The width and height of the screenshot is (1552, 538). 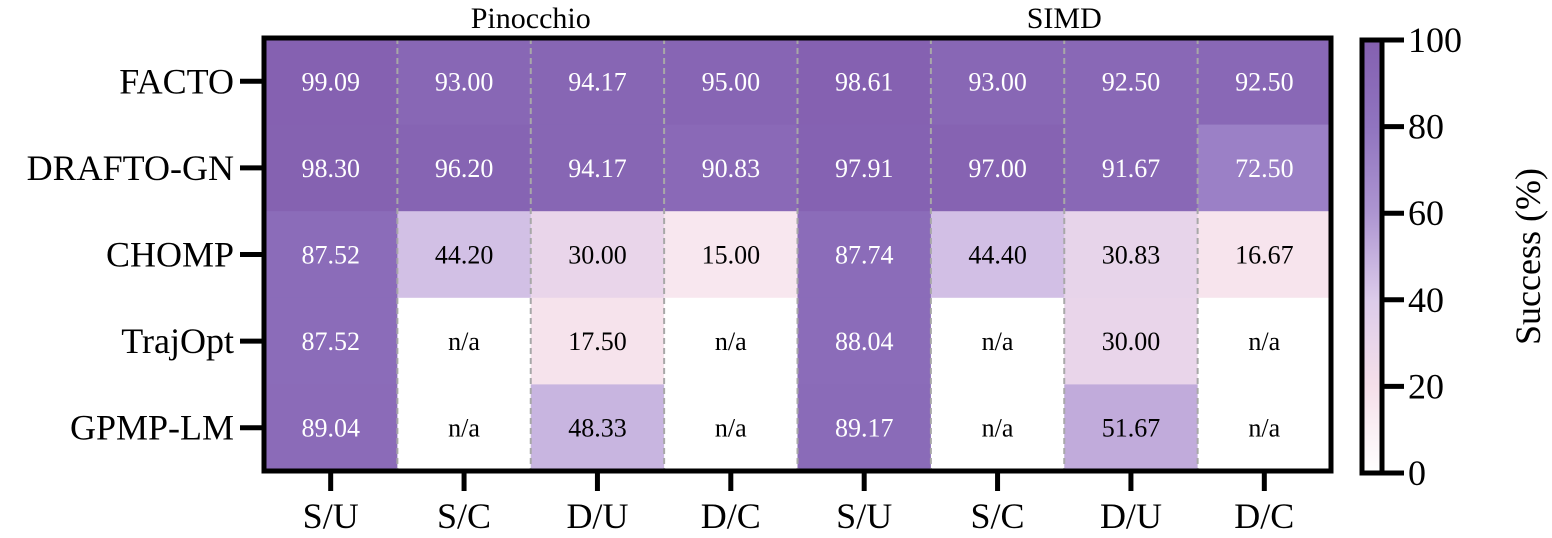 I want to click on cell-value-label: 72.50, so click(x=1264, y=168).